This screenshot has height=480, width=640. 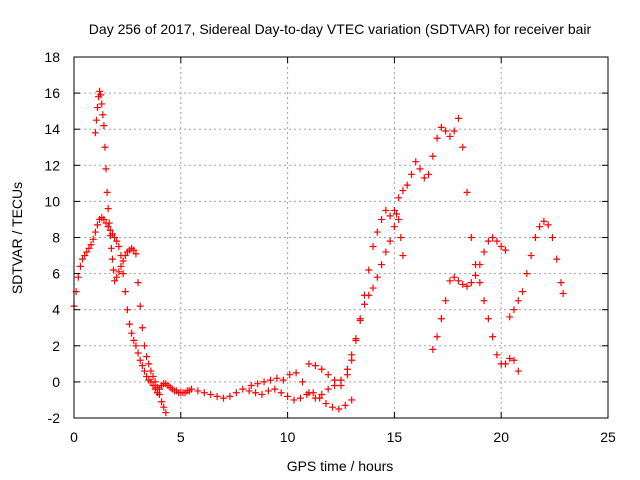 I want to click on x-tick-label: 10, so click(x=288, y=437).